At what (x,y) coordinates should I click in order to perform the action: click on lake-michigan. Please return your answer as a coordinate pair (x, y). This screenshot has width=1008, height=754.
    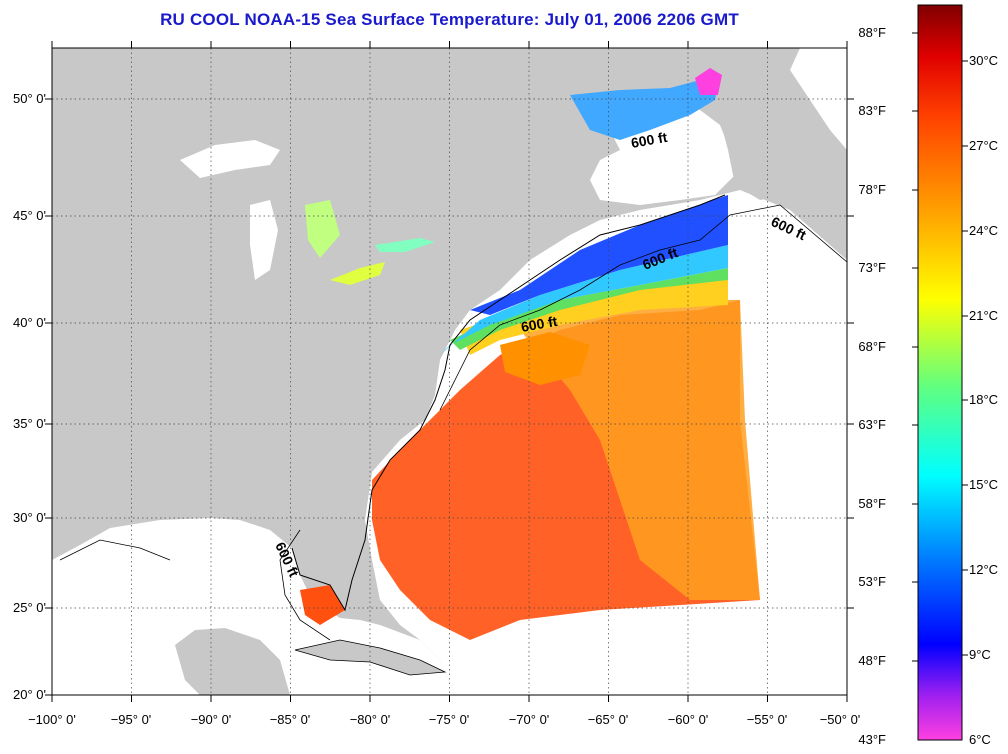
    Looking at the image, I should click on (264, 240).